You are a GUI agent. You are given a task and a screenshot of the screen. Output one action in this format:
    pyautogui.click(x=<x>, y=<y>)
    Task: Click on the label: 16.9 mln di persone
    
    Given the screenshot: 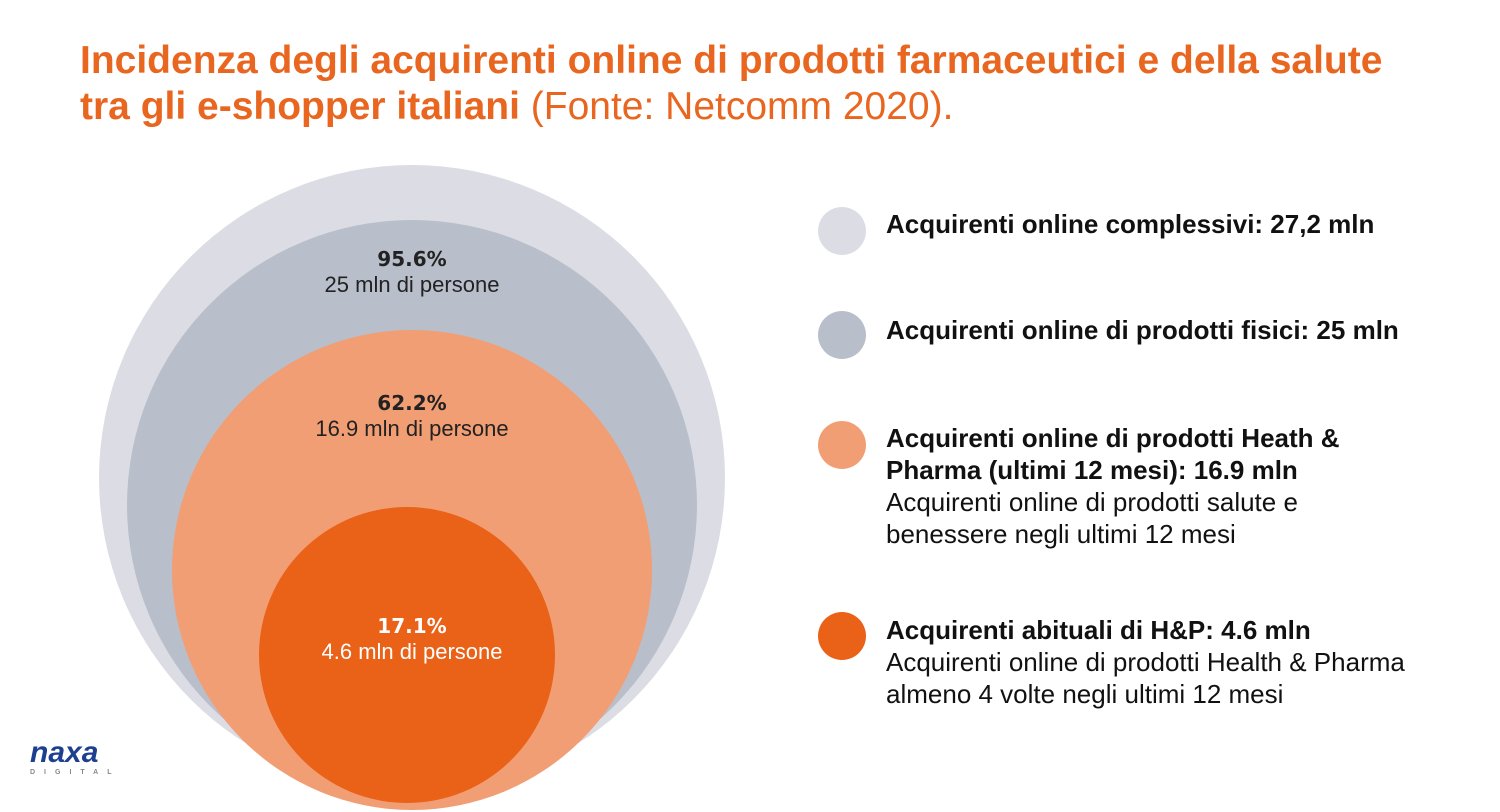 What is the action you would take?
    pyautogui.click(x=412, y=428)
    